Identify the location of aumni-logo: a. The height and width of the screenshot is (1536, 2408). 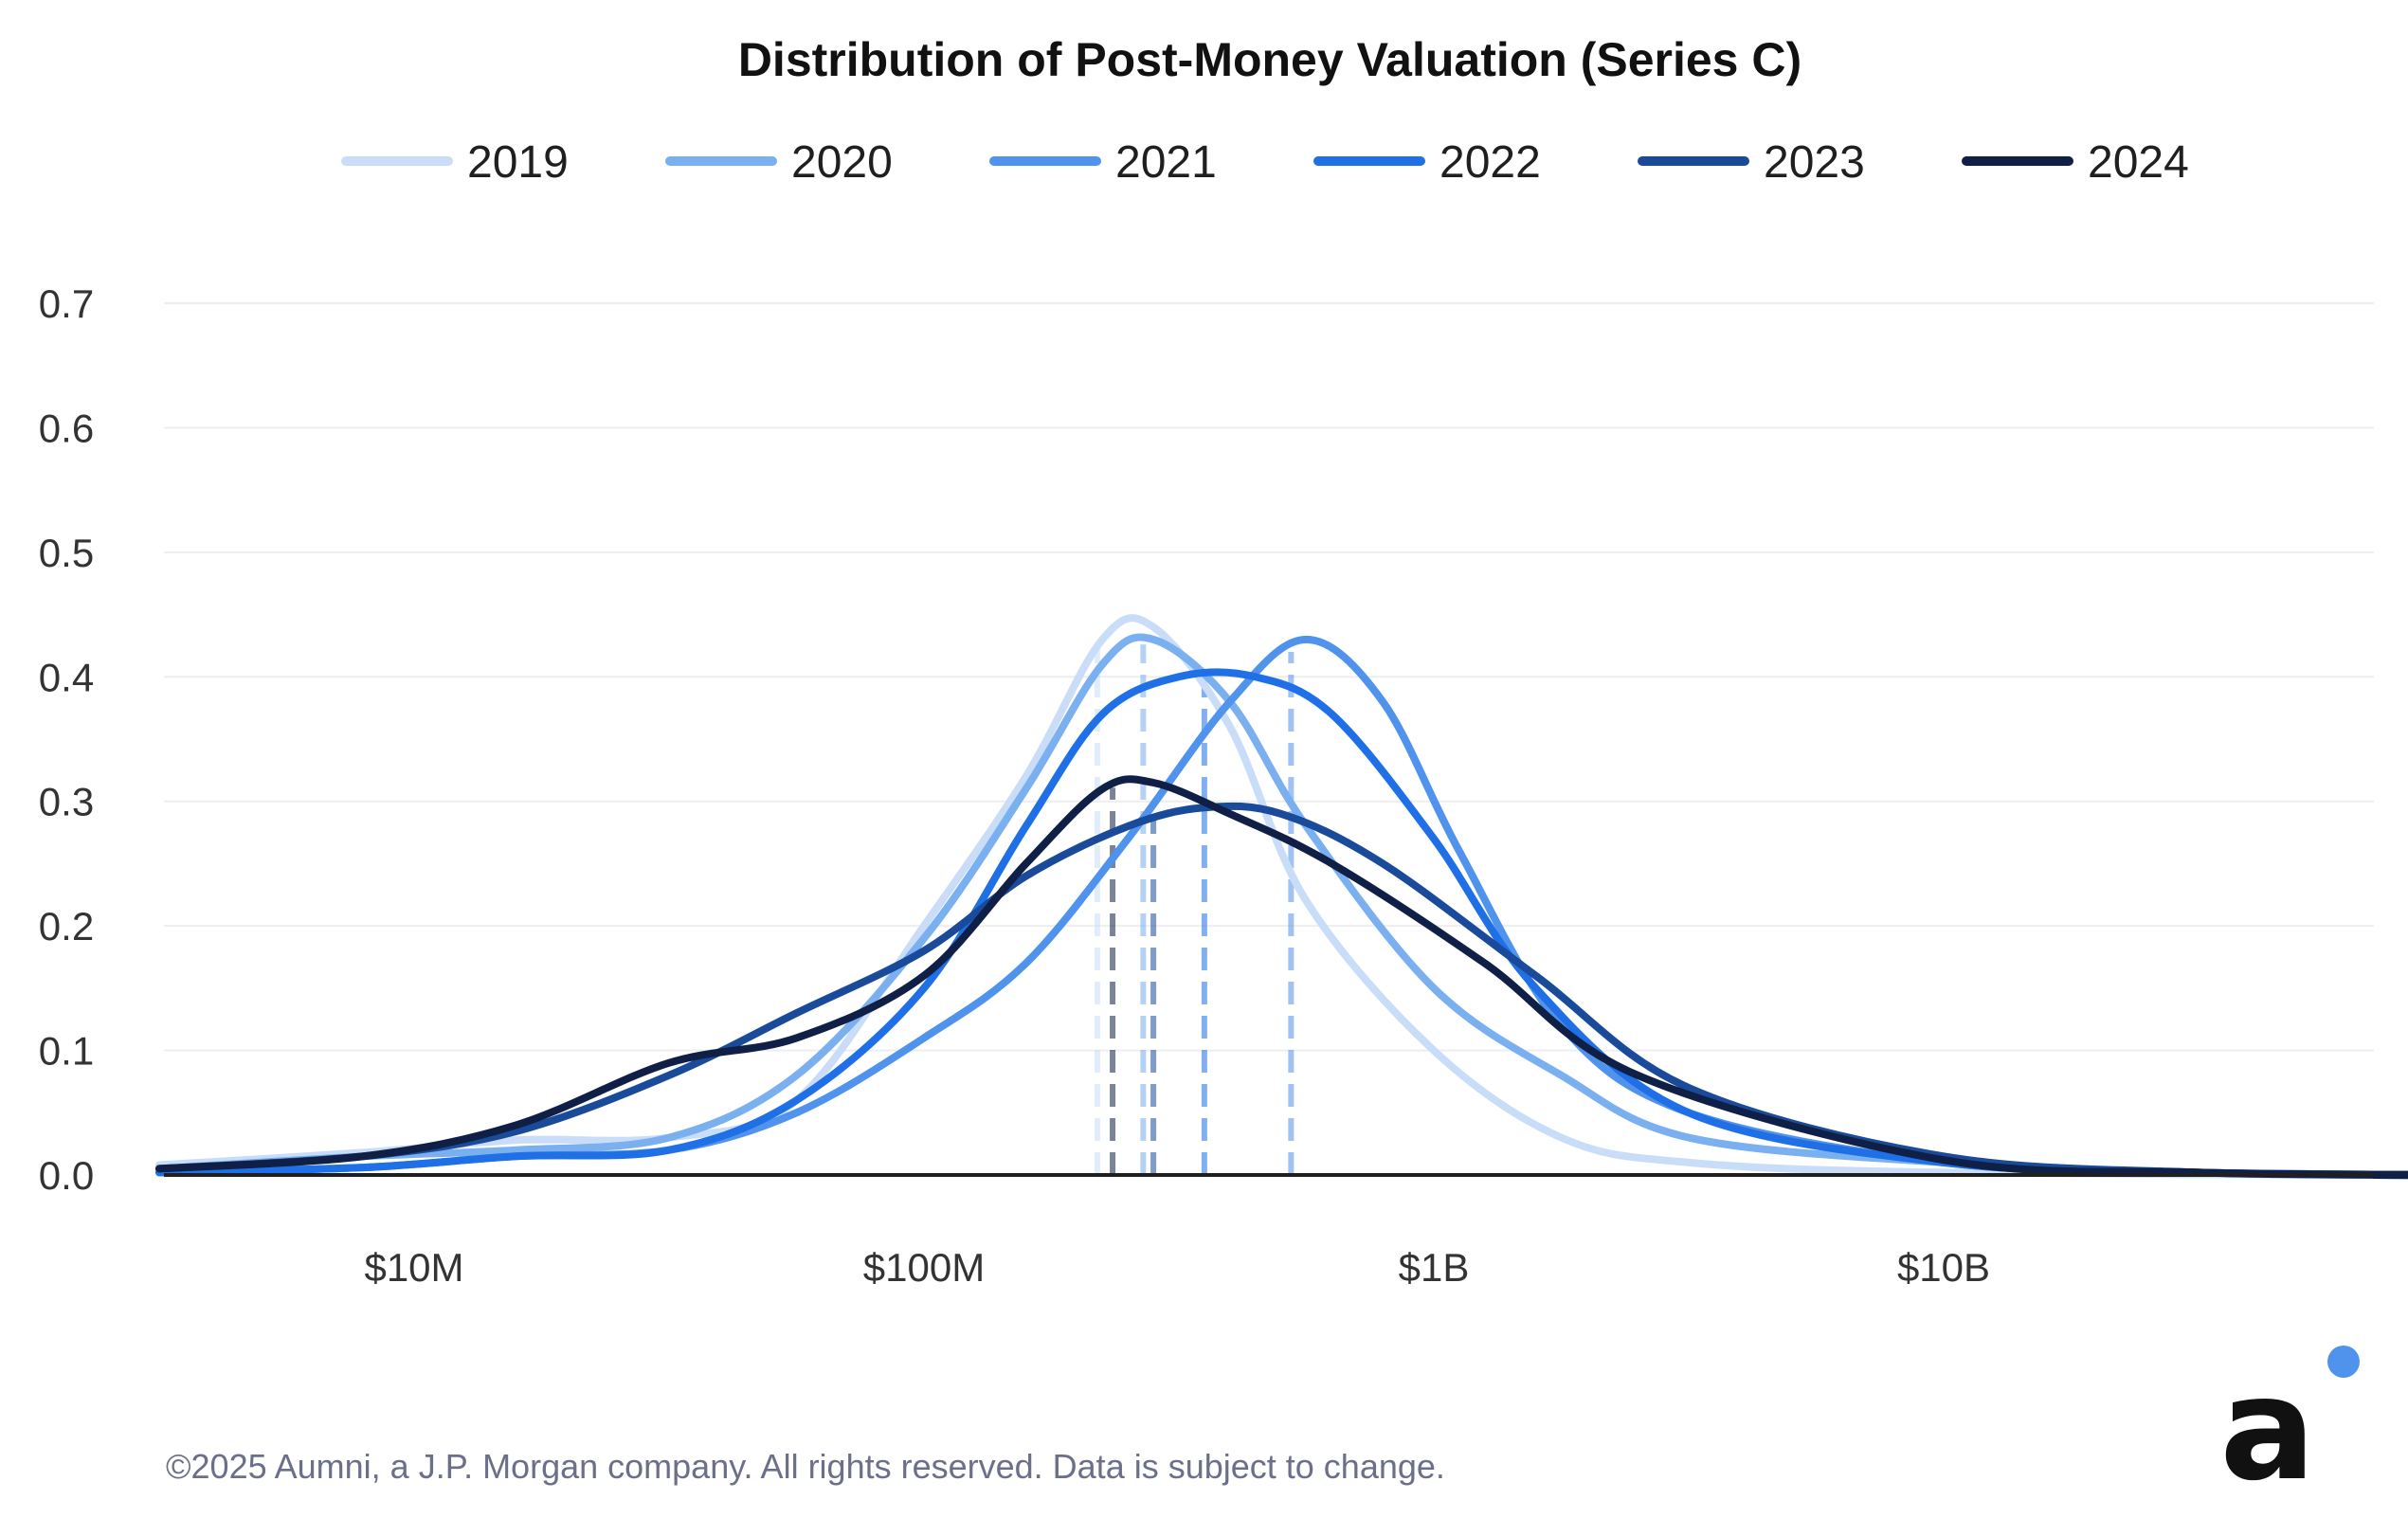
(2289, 1429).